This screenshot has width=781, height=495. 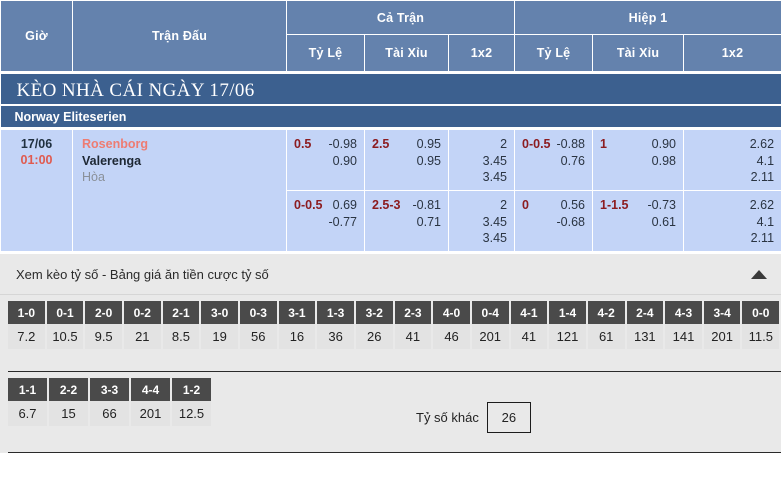 I want to click on score-label: 4-2, so click(x=607, y=312).